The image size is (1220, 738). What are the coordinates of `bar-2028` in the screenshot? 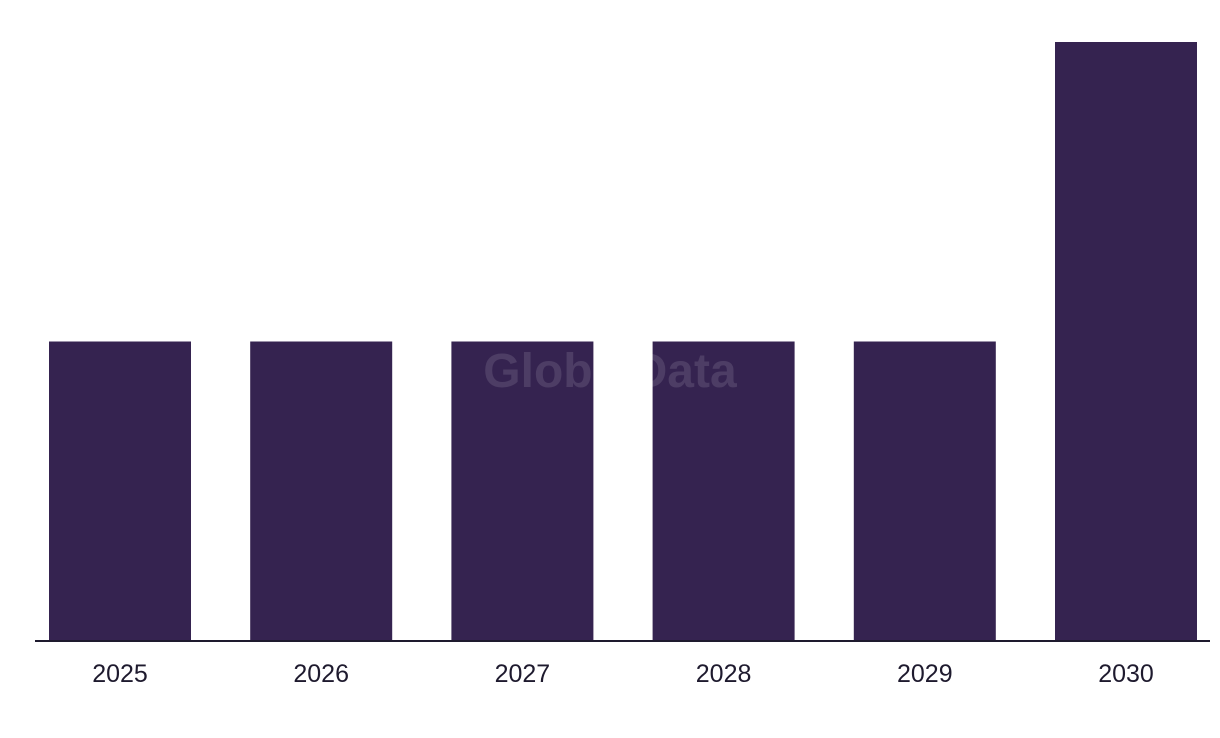 It's located at (723, 491).